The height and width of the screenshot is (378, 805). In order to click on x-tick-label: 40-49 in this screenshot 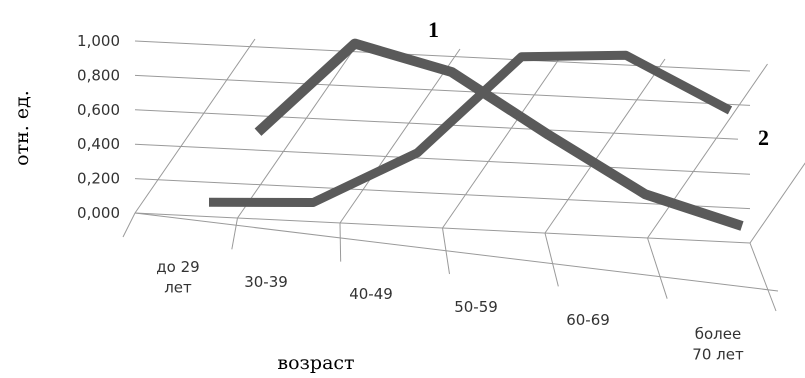, I will do `click(371, 294)`.